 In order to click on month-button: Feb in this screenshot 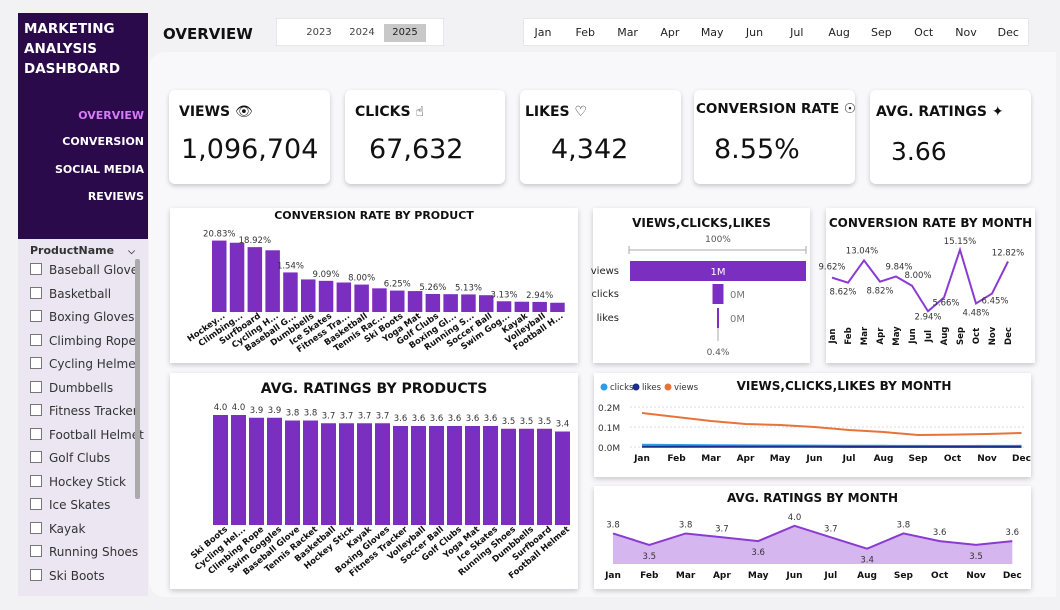, I will do `click(585, 32)`.